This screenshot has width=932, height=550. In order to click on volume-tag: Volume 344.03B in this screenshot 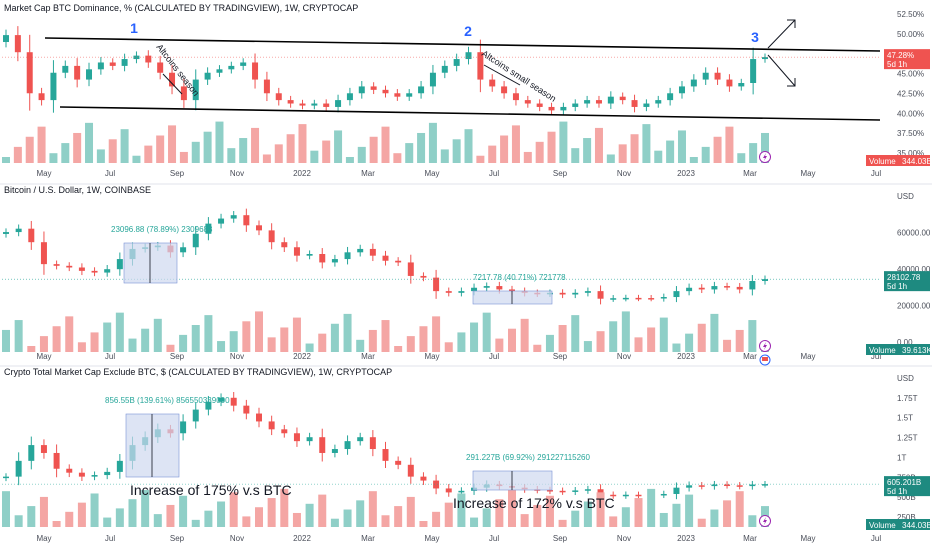, I will do `click(899, 160)`.